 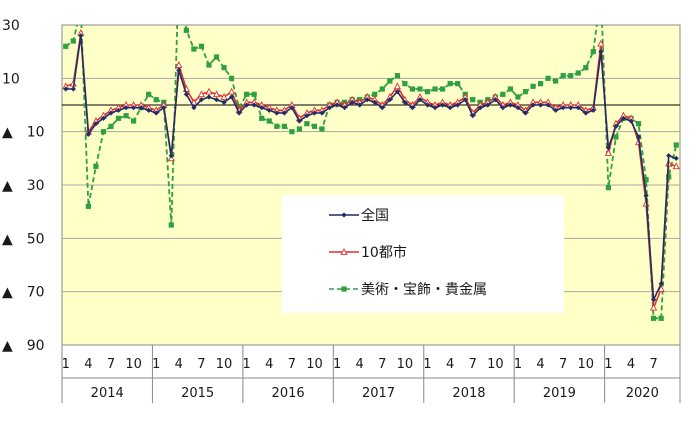 What do you see at coordinates (107, 393) in the screenshot?
I see `year-label: 2014` at bounding box center [107, 393].